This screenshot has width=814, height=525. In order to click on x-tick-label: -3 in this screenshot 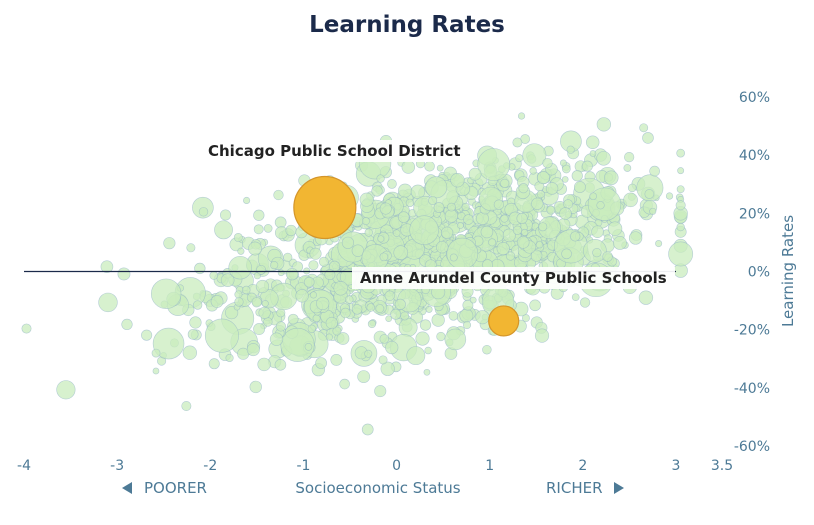, I will do `click(117, 466)`.